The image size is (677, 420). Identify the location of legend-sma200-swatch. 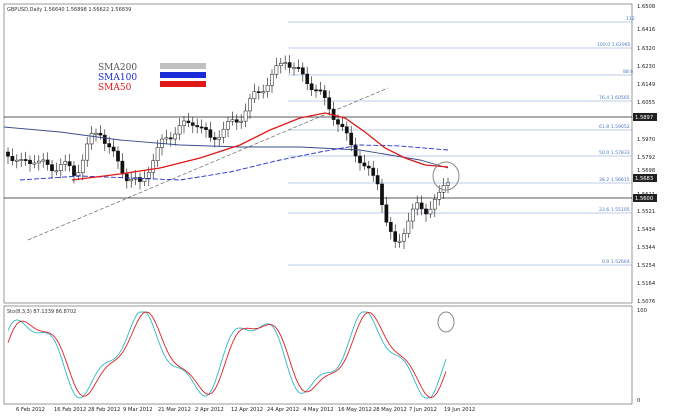
(183, 66).